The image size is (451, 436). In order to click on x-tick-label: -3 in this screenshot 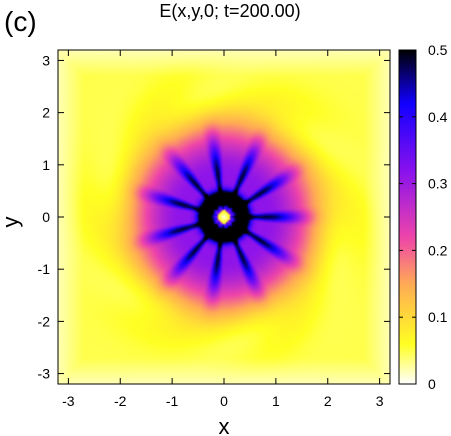, I will do `click(68, 401)`.